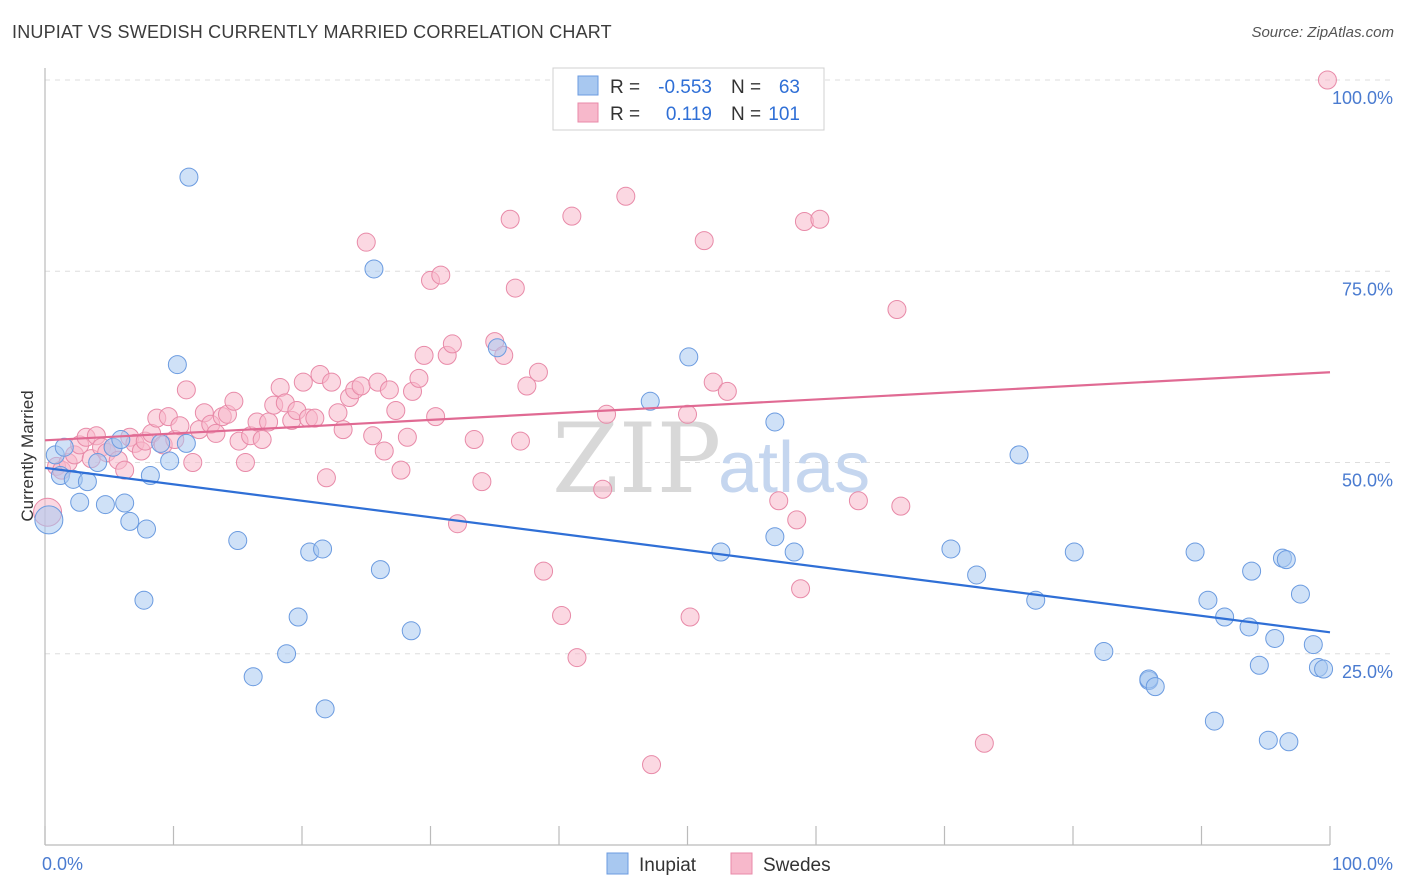 Image resolution: width=1406 pixels, height=892 pixels. I want to click on y-tick-label-50: 50.0%, so click(1367, 481).